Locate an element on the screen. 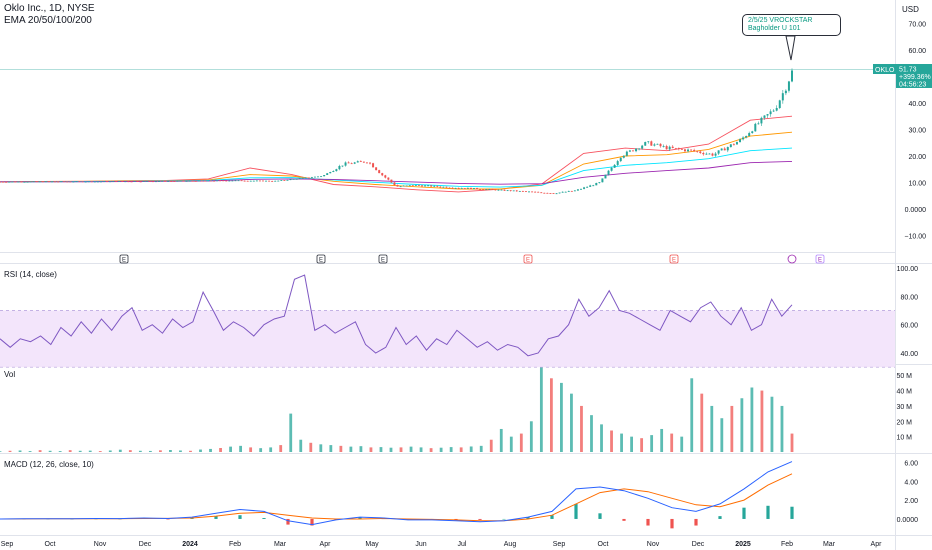 This screenshot has height=550, width=932. callout-pointer is located at coordinates (790, 48).